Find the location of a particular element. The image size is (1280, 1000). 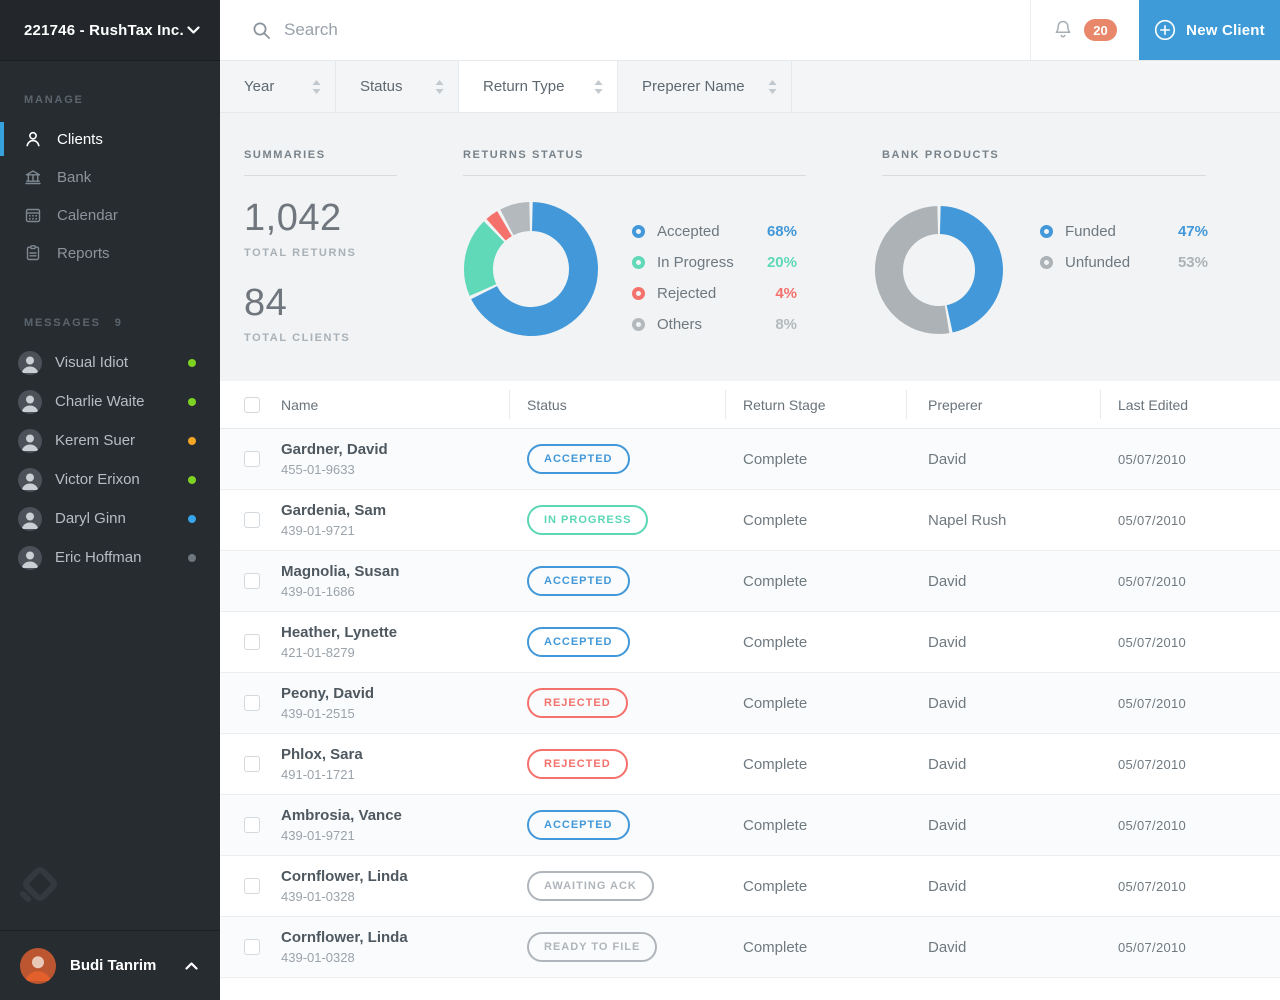

client-name: Heather, Lynette is located at coordinates (339, 632).